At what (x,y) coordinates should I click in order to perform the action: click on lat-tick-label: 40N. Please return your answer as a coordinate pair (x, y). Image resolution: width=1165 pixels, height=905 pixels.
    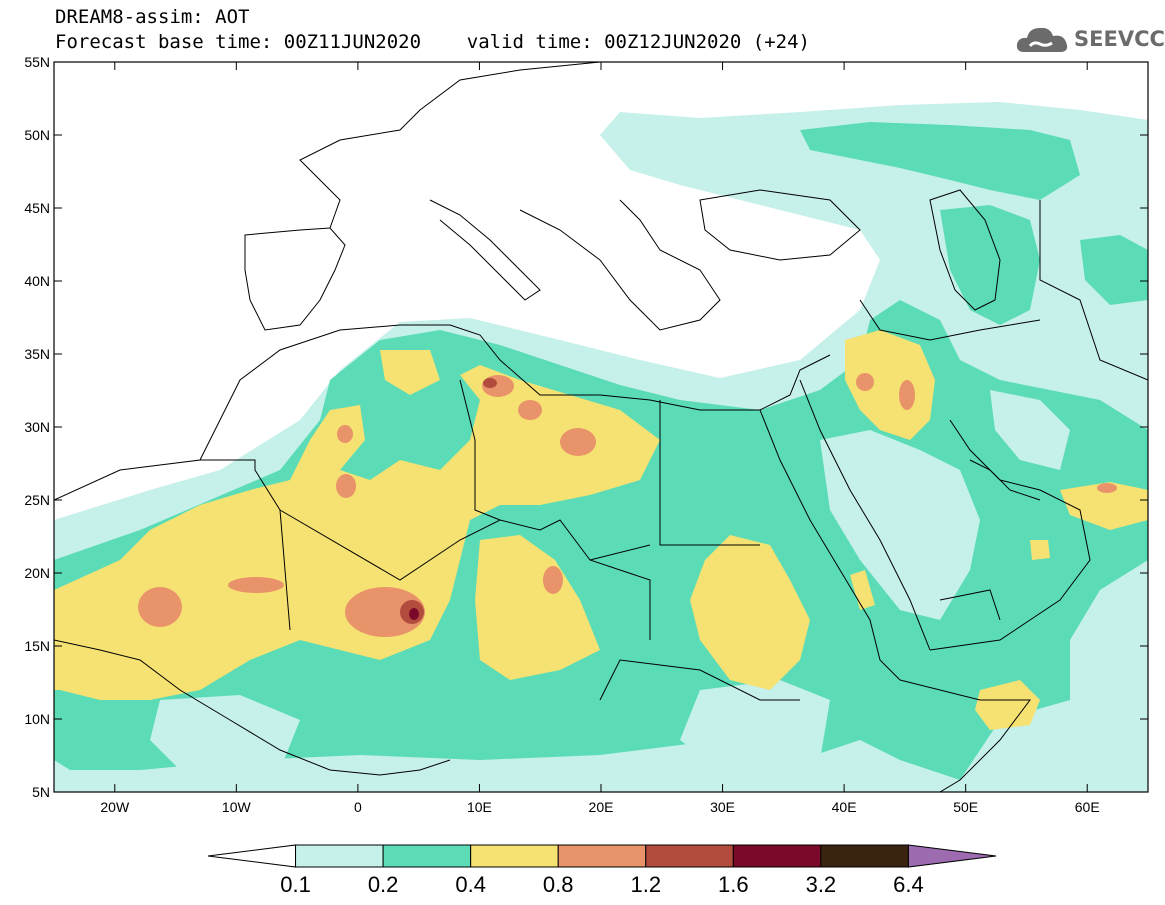
    Looking at the image, I should click on (37, 281).